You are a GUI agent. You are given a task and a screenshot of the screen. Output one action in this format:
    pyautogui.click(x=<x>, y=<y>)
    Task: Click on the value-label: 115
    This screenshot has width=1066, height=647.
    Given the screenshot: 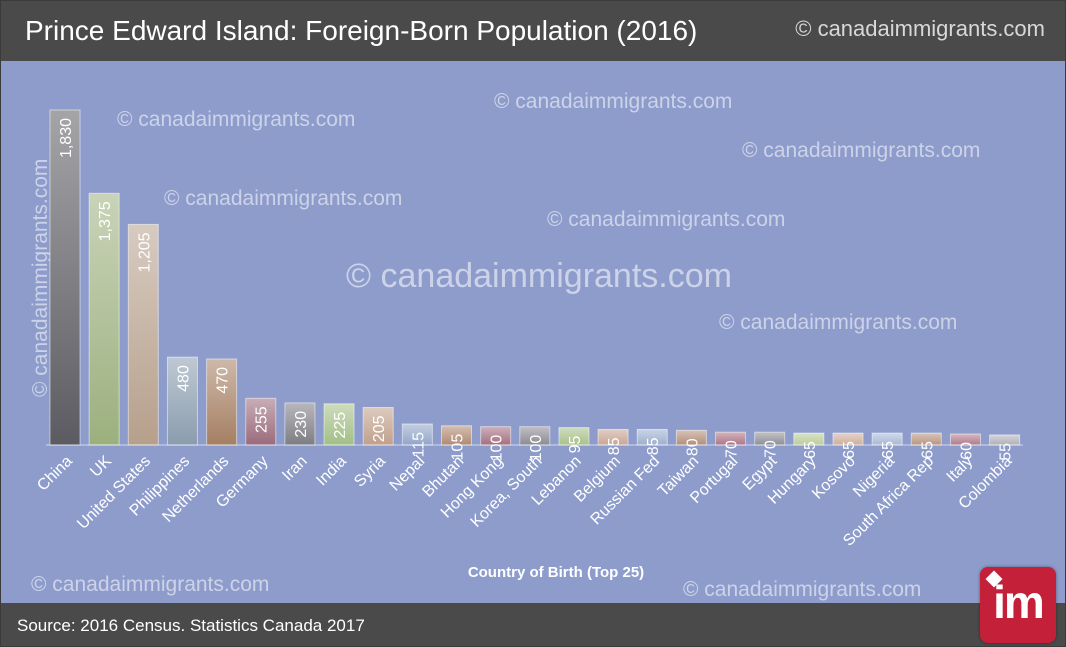 What is the action you would take?
    pyautogui.click(x=418, y=445)
    